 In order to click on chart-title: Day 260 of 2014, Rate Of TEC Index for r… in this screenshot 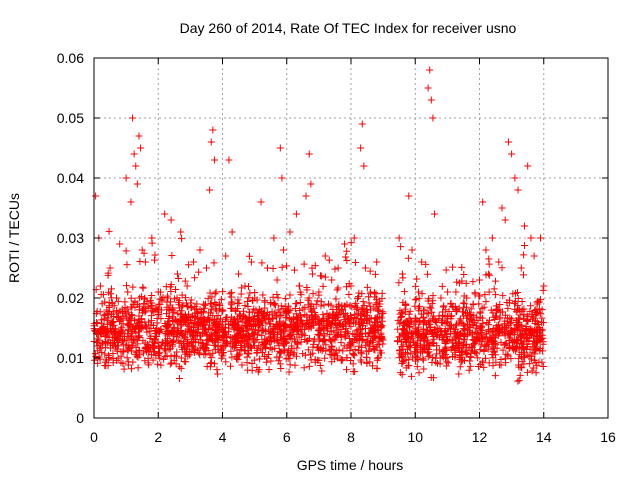, I will do `click(348, 28)`.